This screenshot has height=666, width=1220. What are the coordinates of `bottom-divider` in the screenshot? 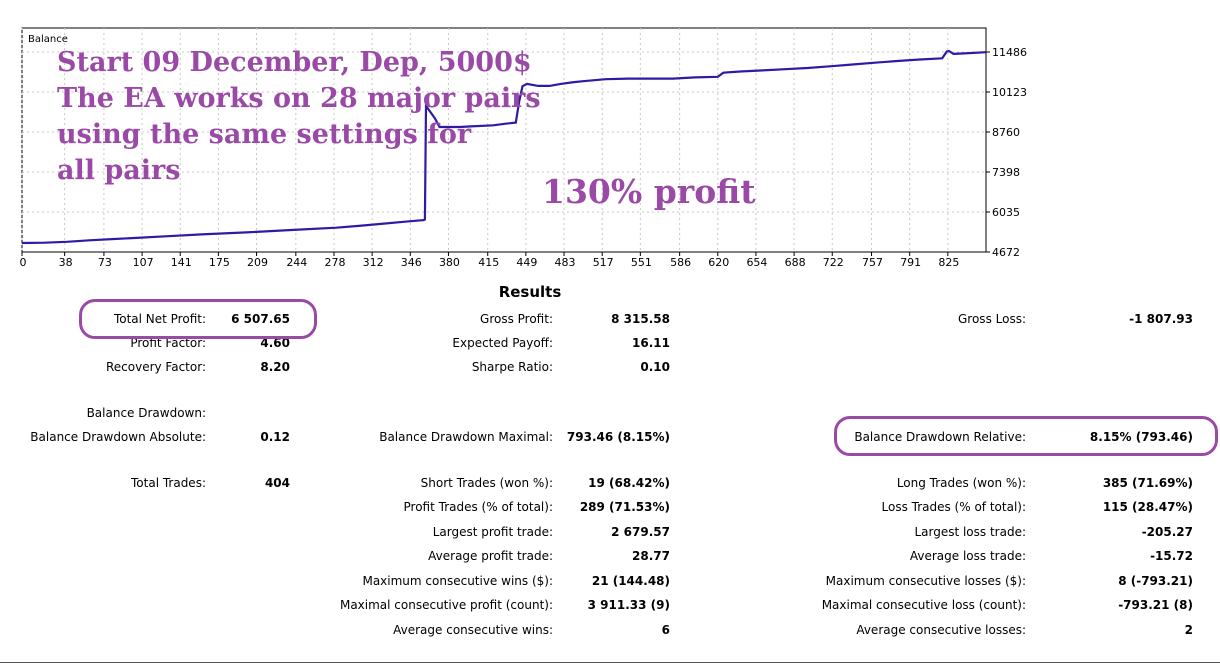 It's located at (610, 662).